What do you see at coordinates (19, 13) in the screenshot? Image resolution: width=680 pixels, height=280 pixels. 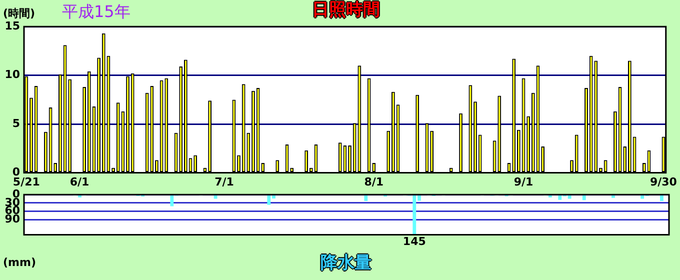 I see `y-axis-title: (時間)` at bounding box center [19, 13].